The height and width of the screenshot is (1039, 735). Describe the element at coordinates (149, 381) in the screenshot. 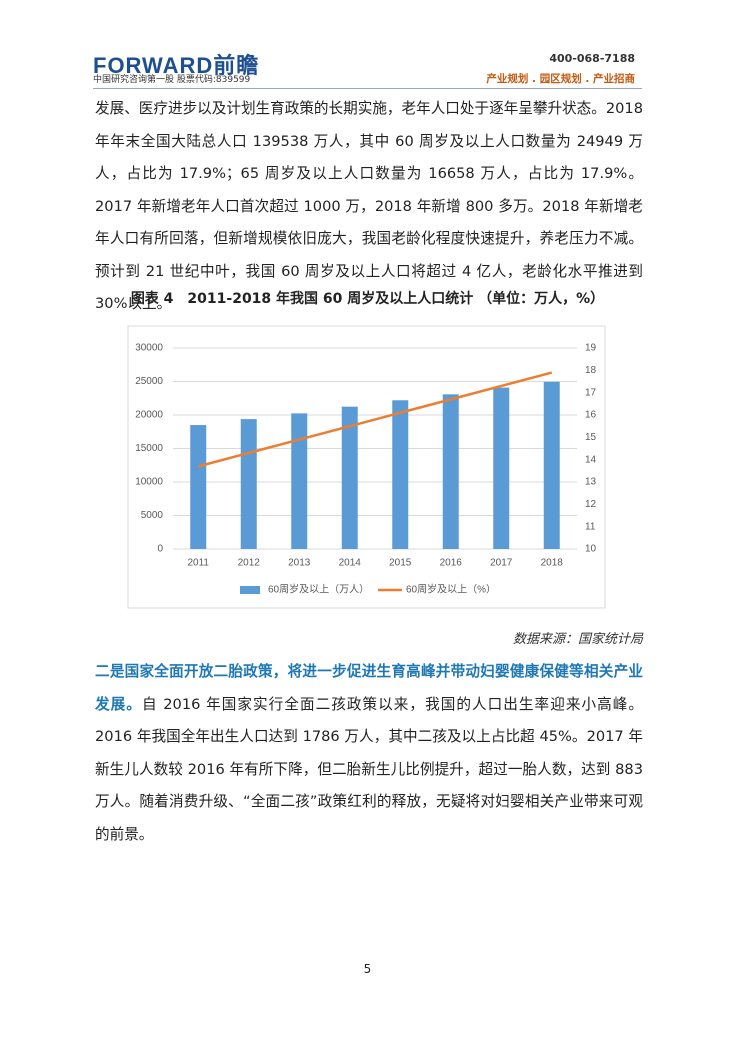

I see `y-tick-label: 25000` at that location.